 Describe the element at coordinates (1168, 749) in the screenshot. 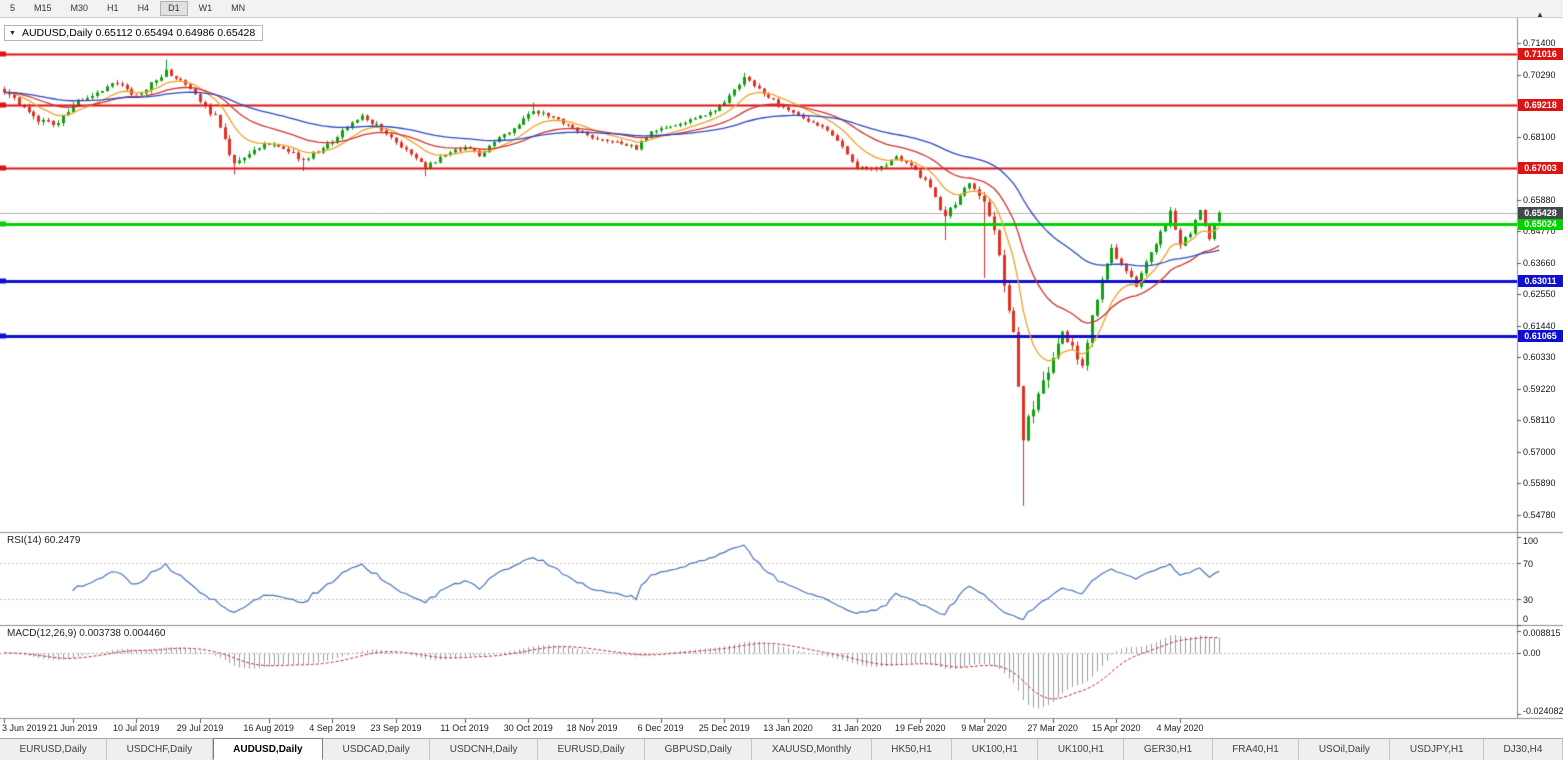

I see `tab-ger30-h1: GER30,H1` at that location.